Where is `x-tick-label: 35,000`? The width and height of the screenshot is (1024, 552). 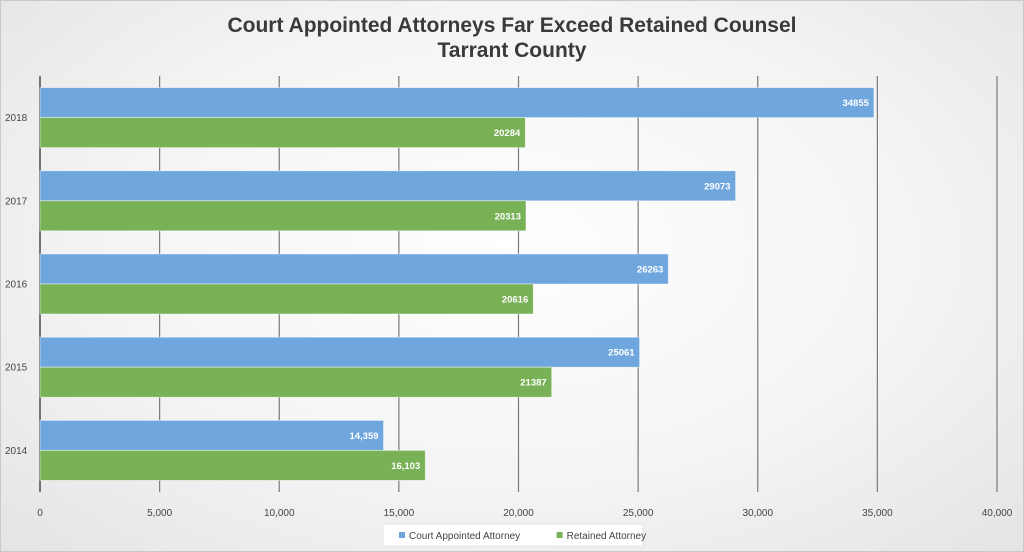 x-tick-label: 35,000 is located at coordinates (877, 513).